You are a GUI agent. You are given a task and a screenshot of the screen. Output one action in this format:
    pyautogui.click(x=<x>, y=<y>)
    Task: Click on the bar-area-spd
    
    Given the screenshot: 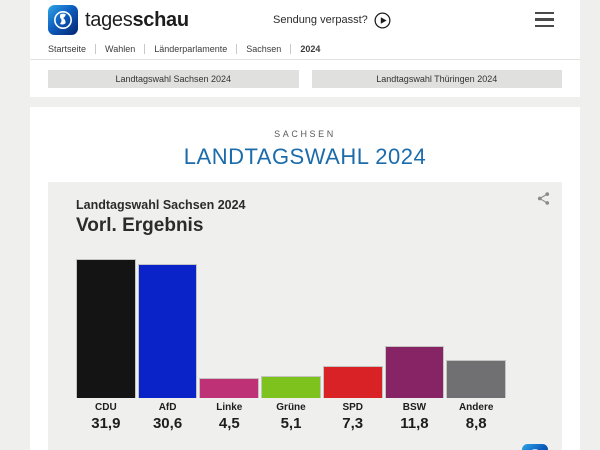 What is the action you would take?
    pyautogui.click(x=352, y=327)
    